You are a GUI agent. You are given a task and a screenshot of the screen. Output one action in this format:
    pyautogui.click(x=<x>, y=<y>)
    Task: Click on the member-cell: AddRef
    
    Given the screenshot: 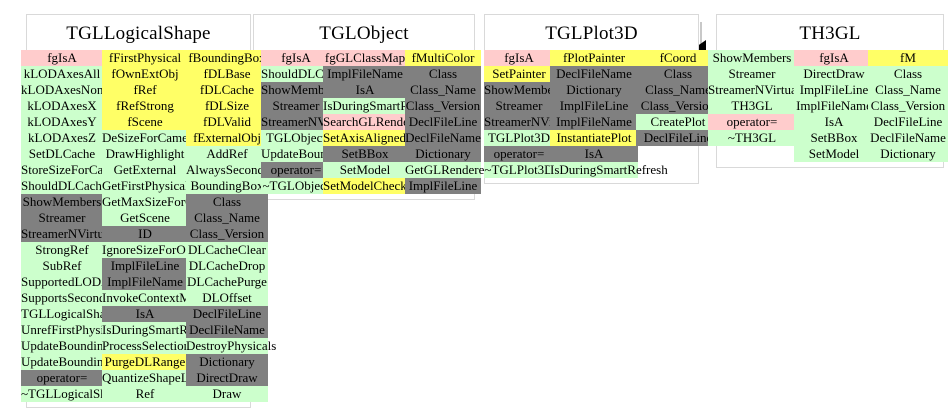 What is the action you would take?
    pyautogui.click(x=227, y=154)
    